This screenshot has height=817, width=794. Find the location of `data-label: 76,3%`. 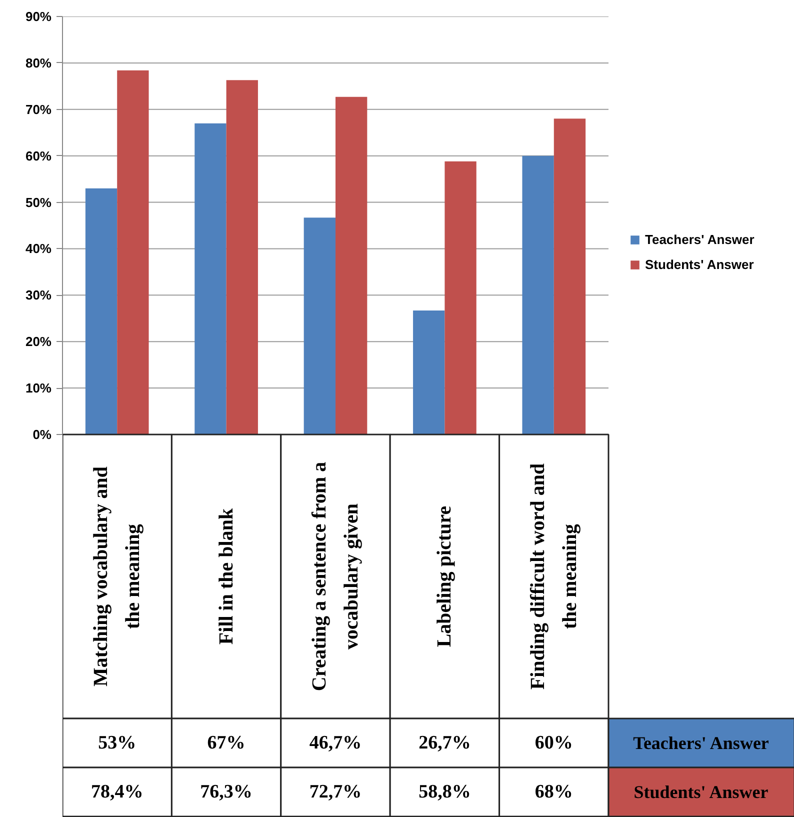

data-label: 76,3% is located at coordinates (226, 792).